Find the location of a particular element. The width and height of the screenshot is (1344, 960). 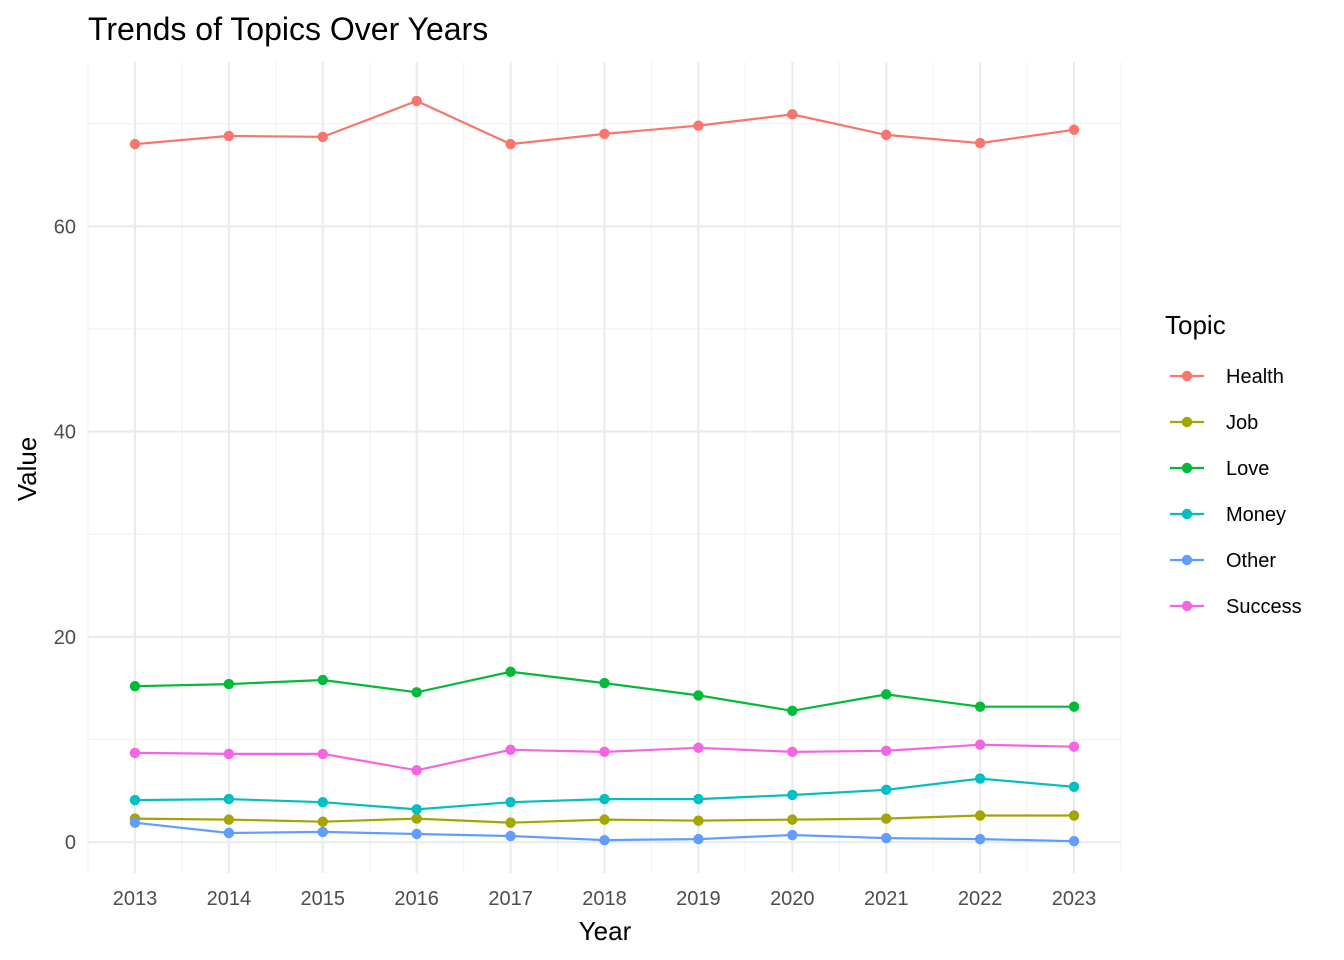

legend-label: Health is located at coordinates (1255, 377).